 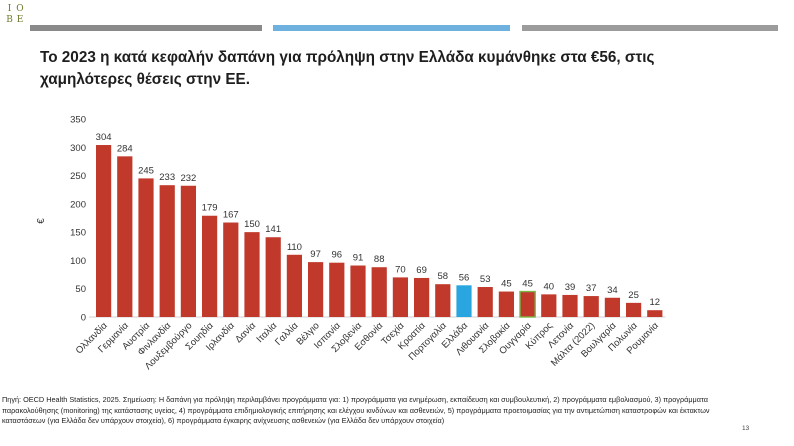 I want to click on logo: Ι Ο Β Ε, so click(x=15, y=14).